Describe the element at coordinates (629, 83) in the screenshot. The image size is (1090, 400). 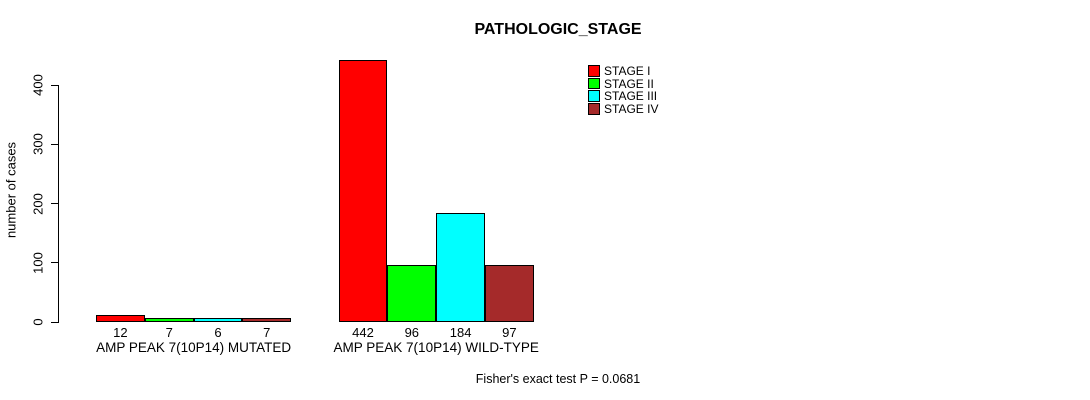
I see `legend-label: STAGE II` at that location.